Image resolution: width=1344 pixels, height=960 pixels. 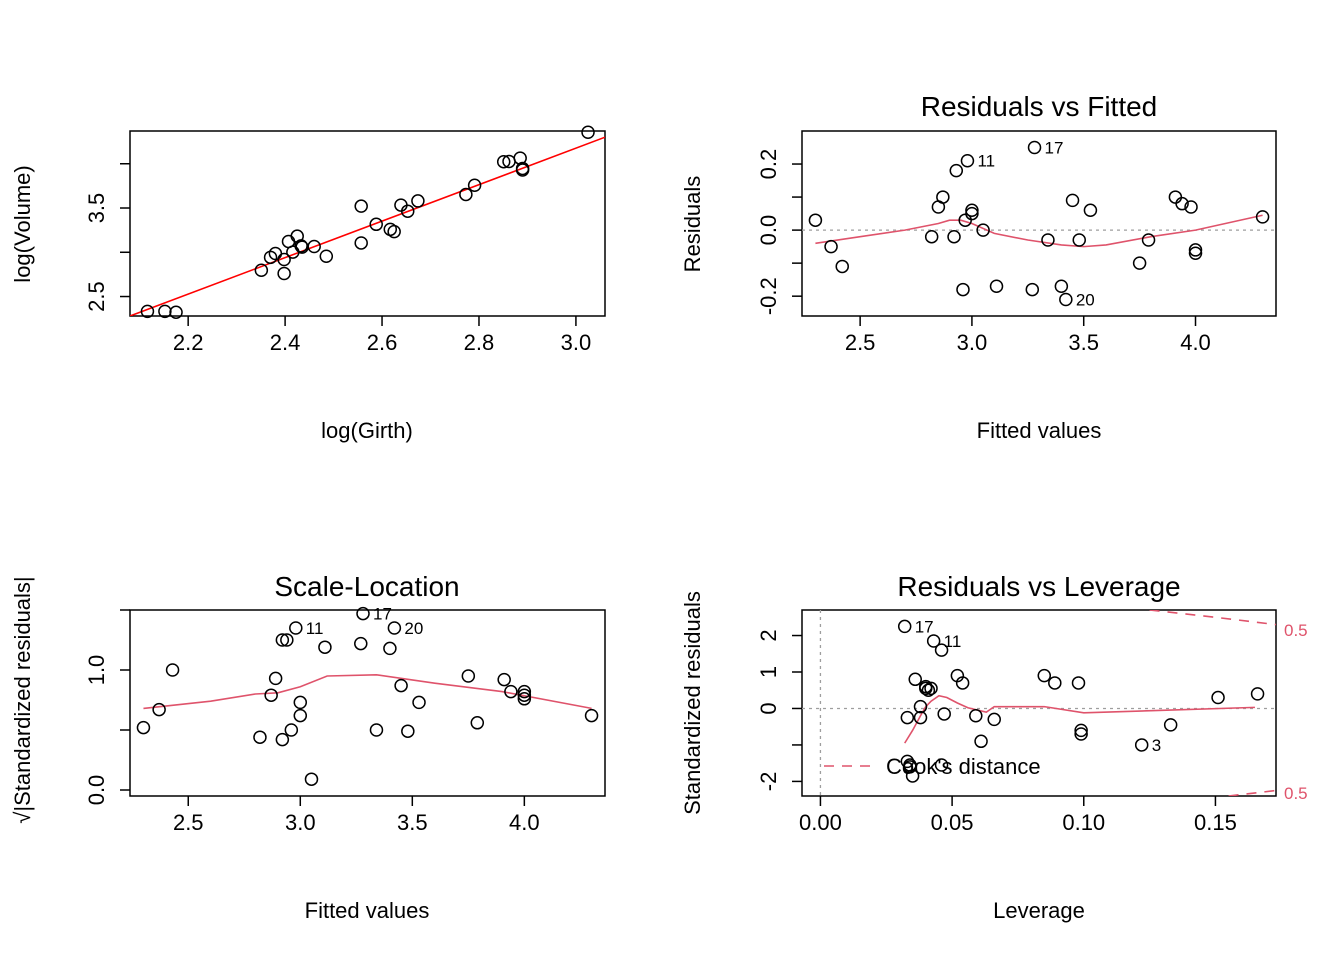 What do you see at coordinates (820, 822) in the screenshot?
I see `x-tick-label: 0.00` at bounding box center [820, 822].